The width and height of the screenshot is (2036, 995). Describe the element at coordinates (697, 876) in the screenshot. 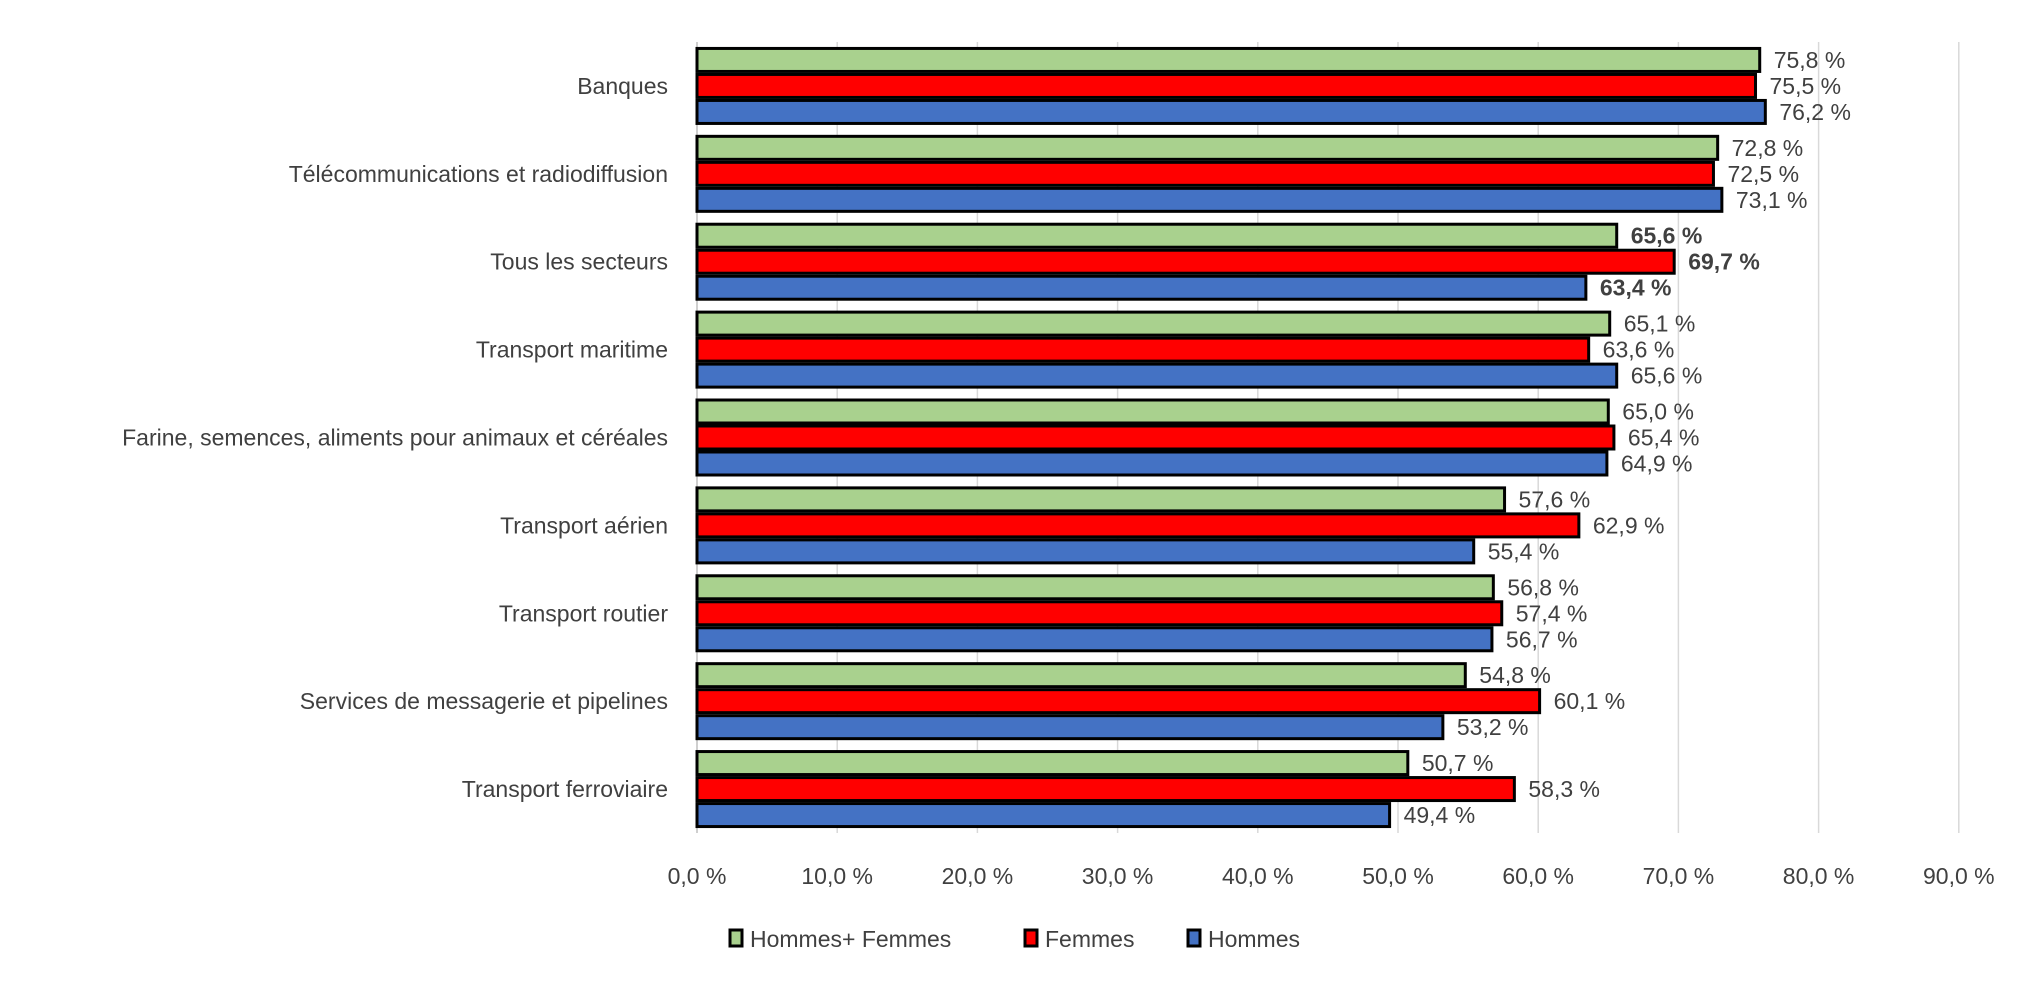

I see `x-tick-label: 0,0 %` at that location.